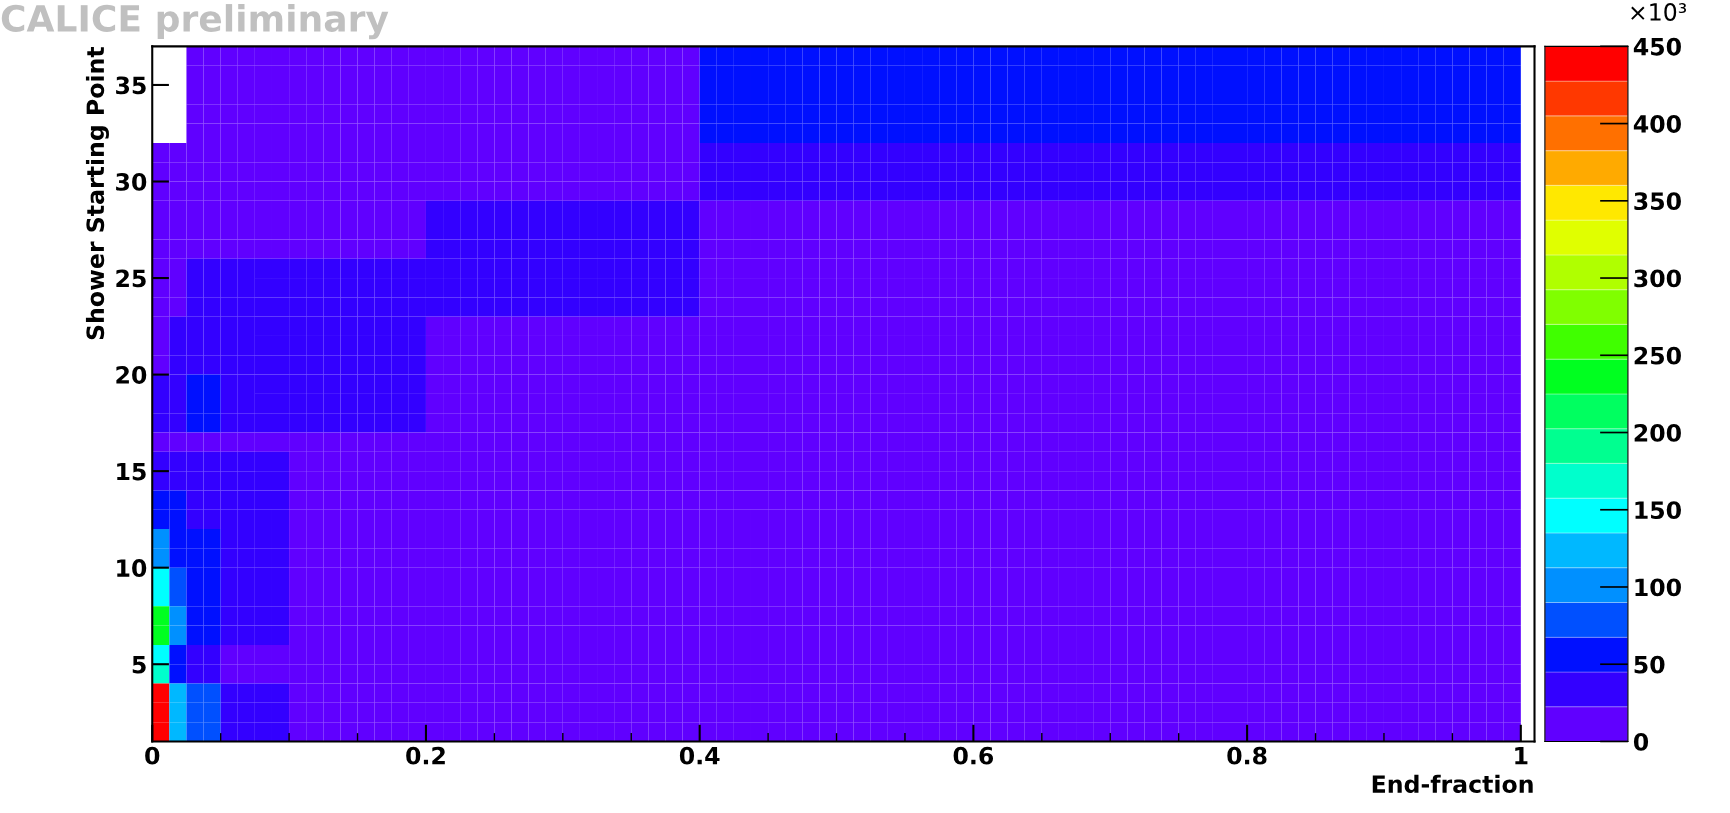  Describe the element at coordinates (131, 85) in the screenshot. I see `y-tick-label: 35` at that location.